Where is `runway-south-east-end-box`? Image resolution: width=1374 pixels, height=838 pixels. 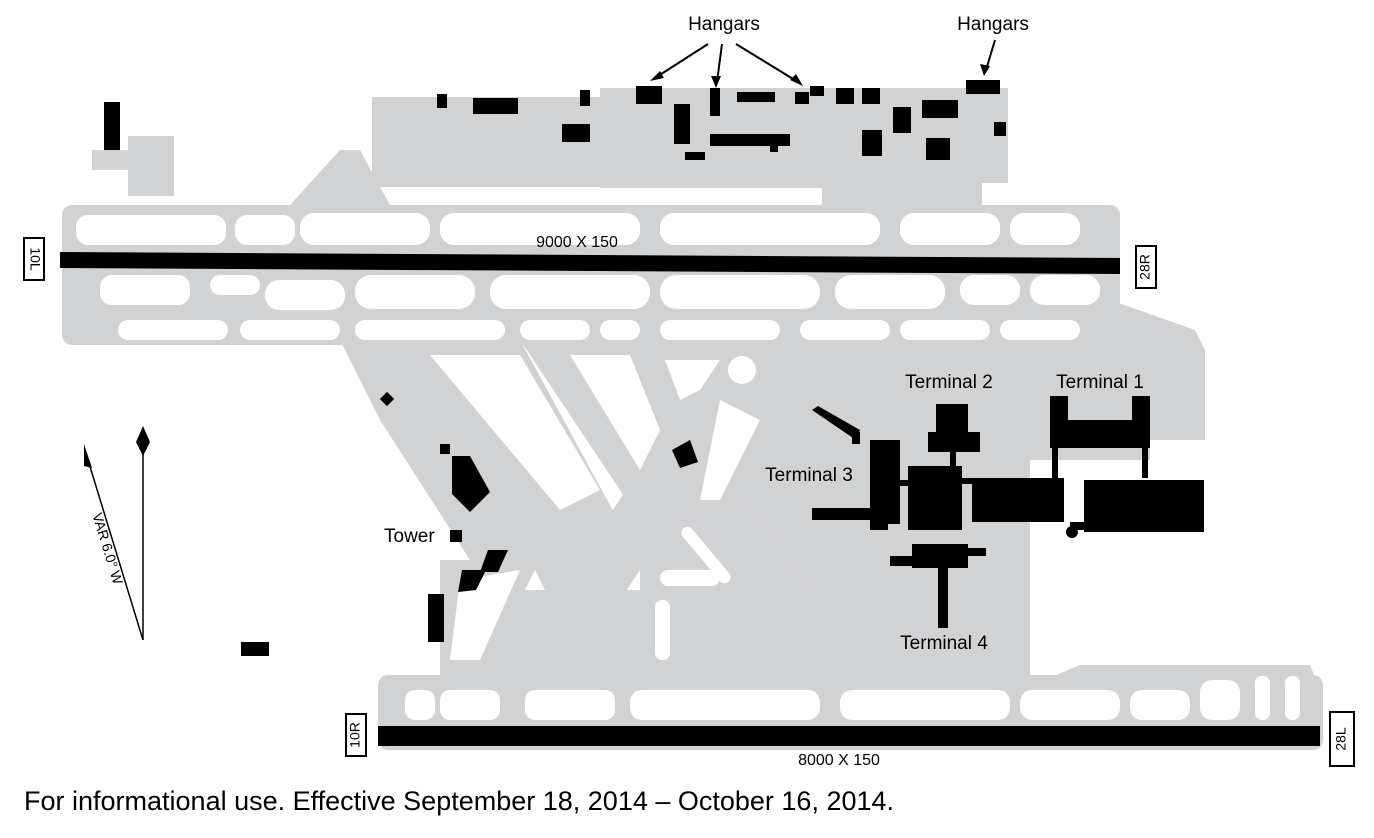
runway-south-east-end-box is located at coordinates (1342, 739).